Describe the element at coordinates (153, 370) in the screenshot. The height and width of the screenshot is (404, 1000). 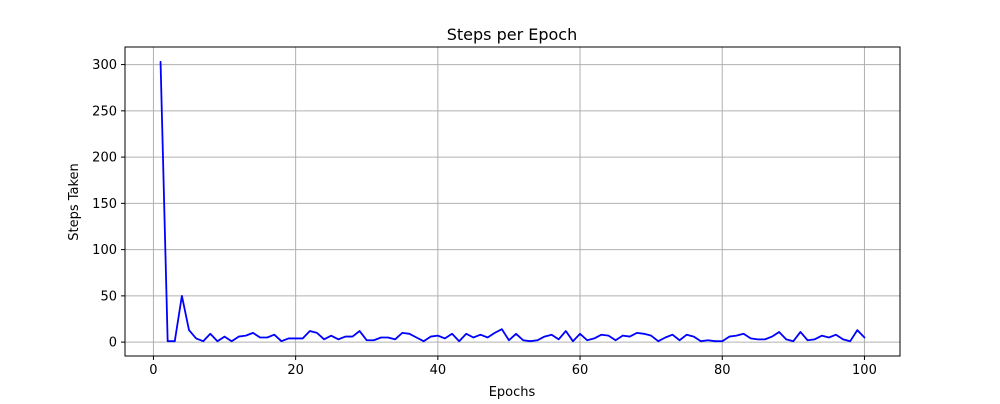
I see `x-tick-label: 0` at that location.